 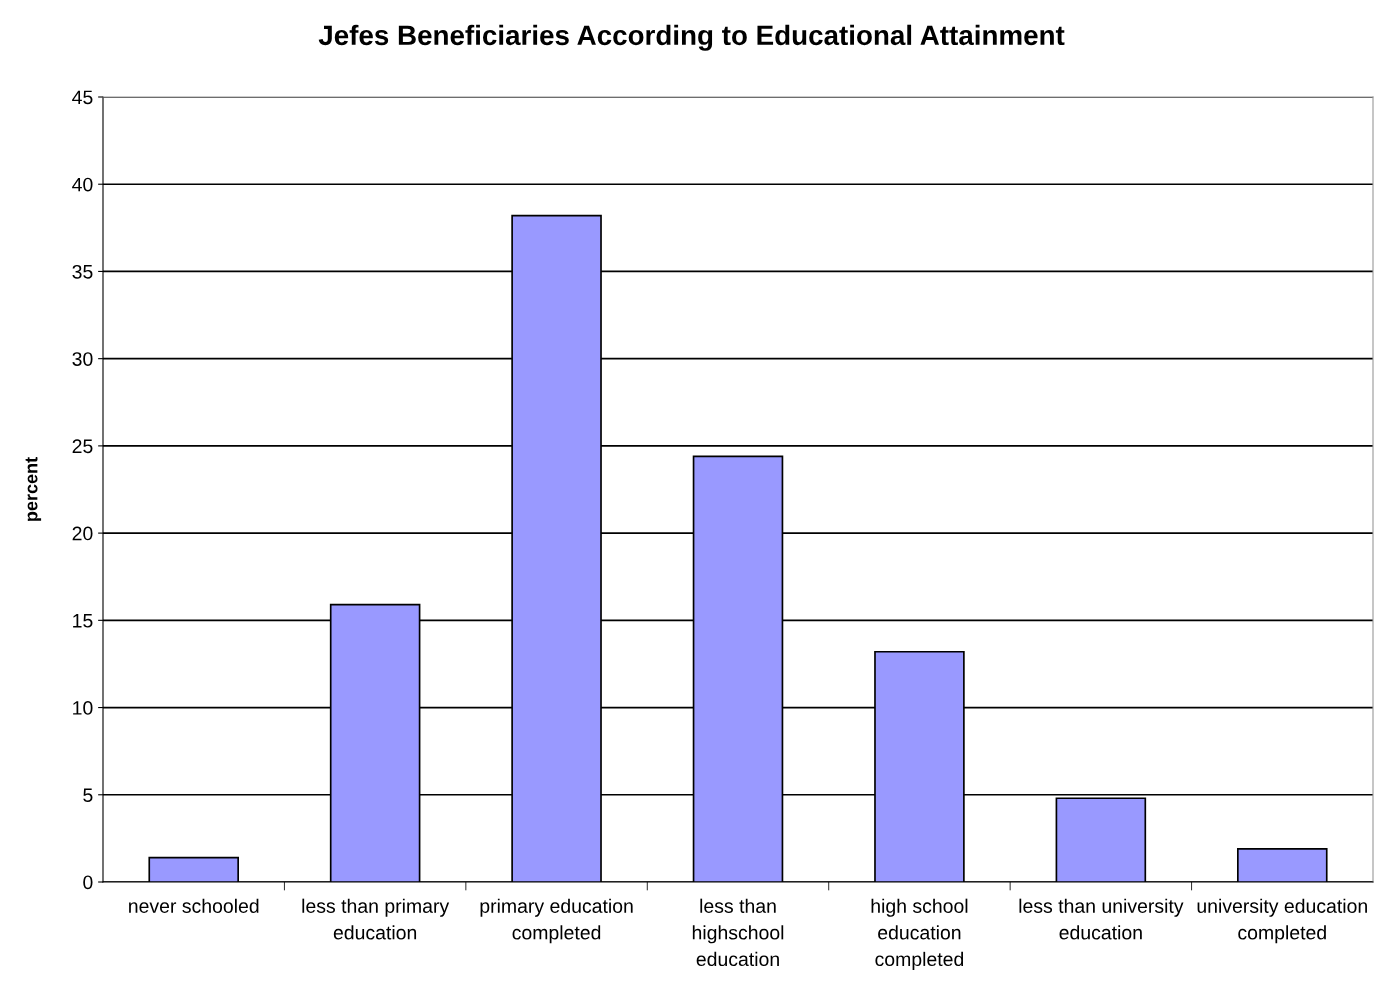 What do you see at coordinates (82, 97) in the screenshot?
I see `y-tick-label: 45` at bounding box center [82, 97].